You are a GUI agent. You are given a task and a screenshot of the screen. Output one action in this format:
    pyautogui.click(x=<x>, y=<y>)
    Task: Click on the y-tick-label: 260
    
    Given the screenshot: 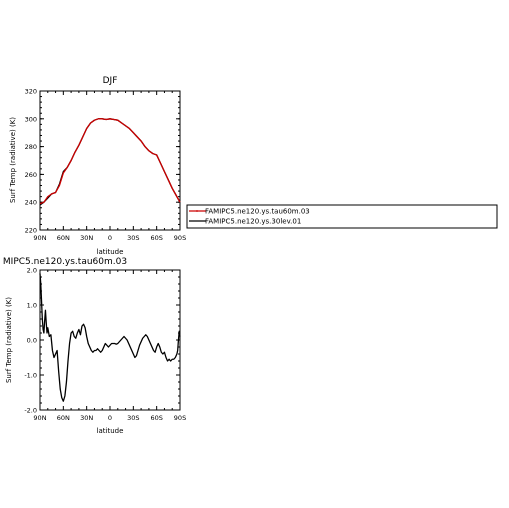 What is the action you would take?
    pyautogui.click(x=31, y=175)
    